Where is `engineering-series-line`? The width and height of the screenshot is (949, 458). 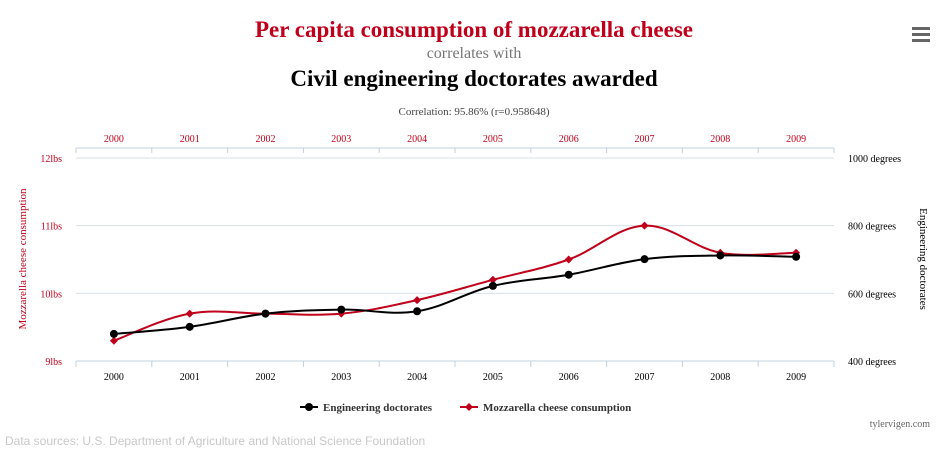 engineering-series-line is located at coordinates (455, 294).